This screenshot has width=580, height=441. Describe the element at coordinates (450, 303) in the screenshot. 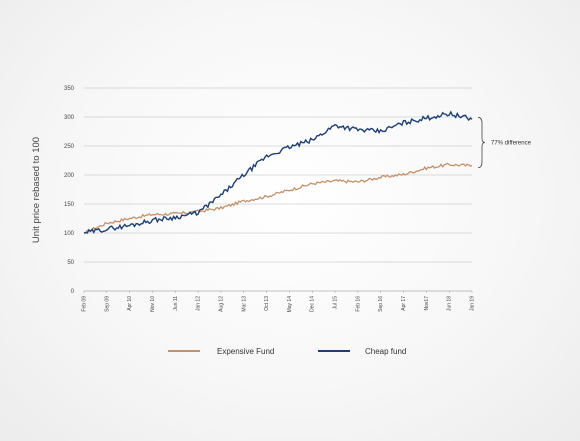

I see `x-tick-label: Jun 18` at that location.